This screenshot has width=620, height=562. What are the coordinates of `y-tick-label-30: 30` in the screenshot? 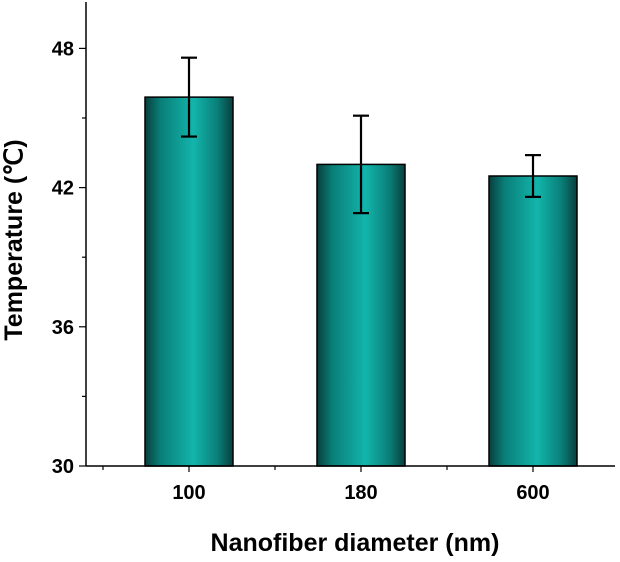 It's located at (63, 467).